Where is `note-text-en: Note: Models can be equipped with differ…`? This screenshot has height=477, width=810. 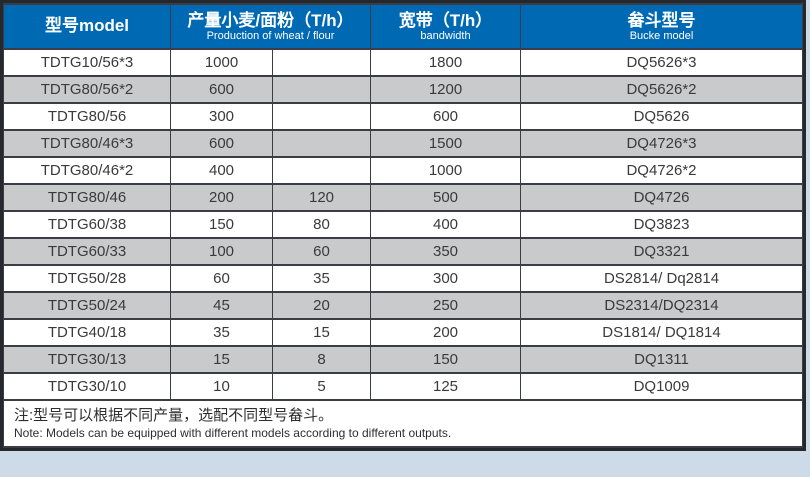 note-text-en: Note: Models can be equipped with differ… is located at coordinates (233, 432).